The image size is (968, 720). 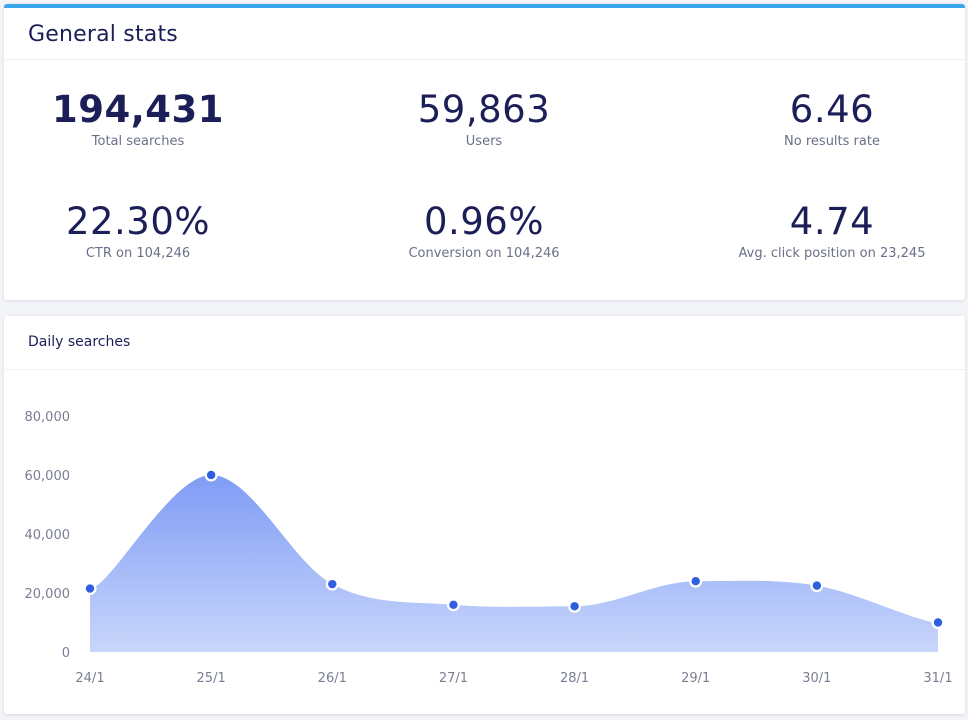 I want to click on stat-value: 194,431, so click(x=138, y=109).